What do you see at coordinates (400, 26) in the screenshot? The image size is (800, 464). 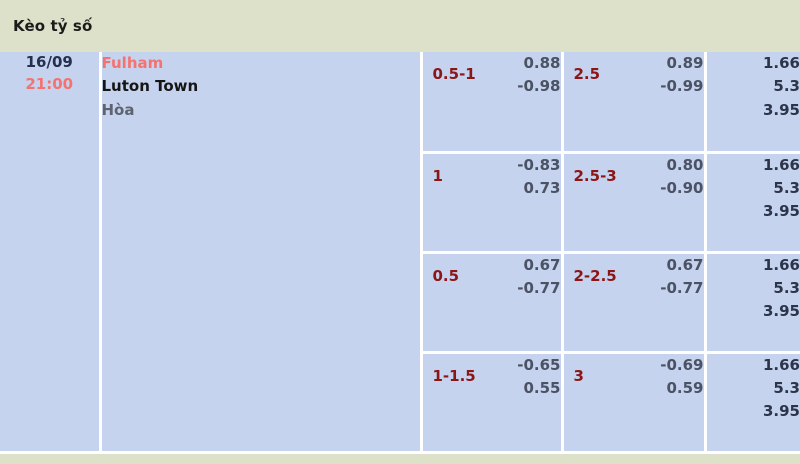 I see `section-header: Kèo tỷ số` at bounding box center [400, 26].